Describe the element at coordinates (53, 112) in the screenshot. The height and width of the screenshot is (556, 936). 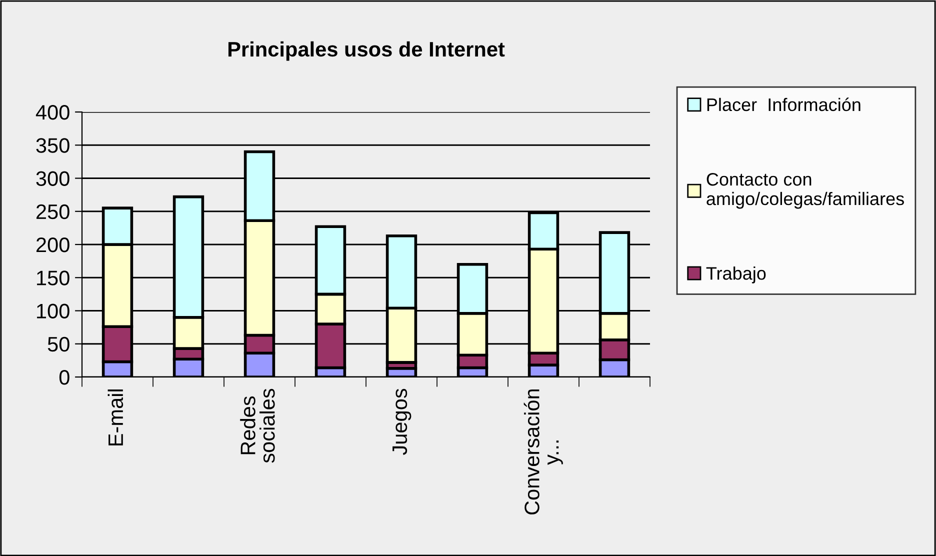
I see `y-tick-label: 400` at that location.